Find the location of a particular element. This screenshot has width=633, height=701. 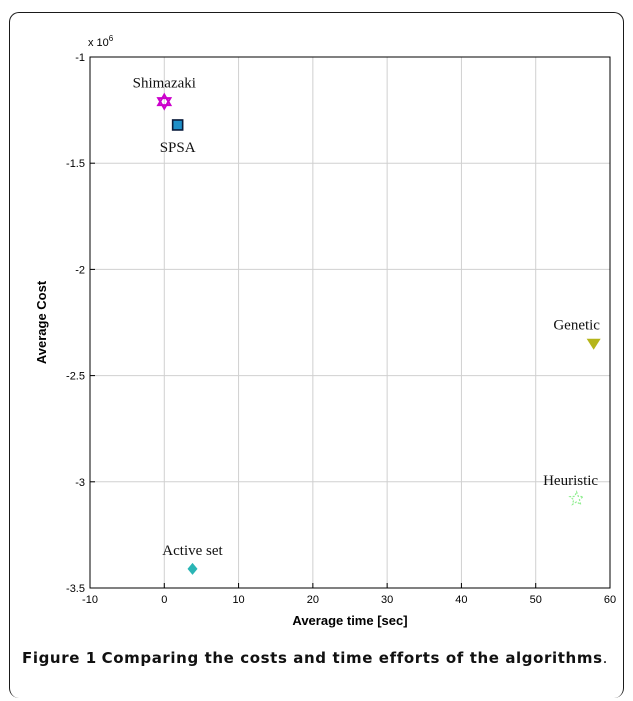

point-label-spsa: SPSA is located at coordinates (178, 148).